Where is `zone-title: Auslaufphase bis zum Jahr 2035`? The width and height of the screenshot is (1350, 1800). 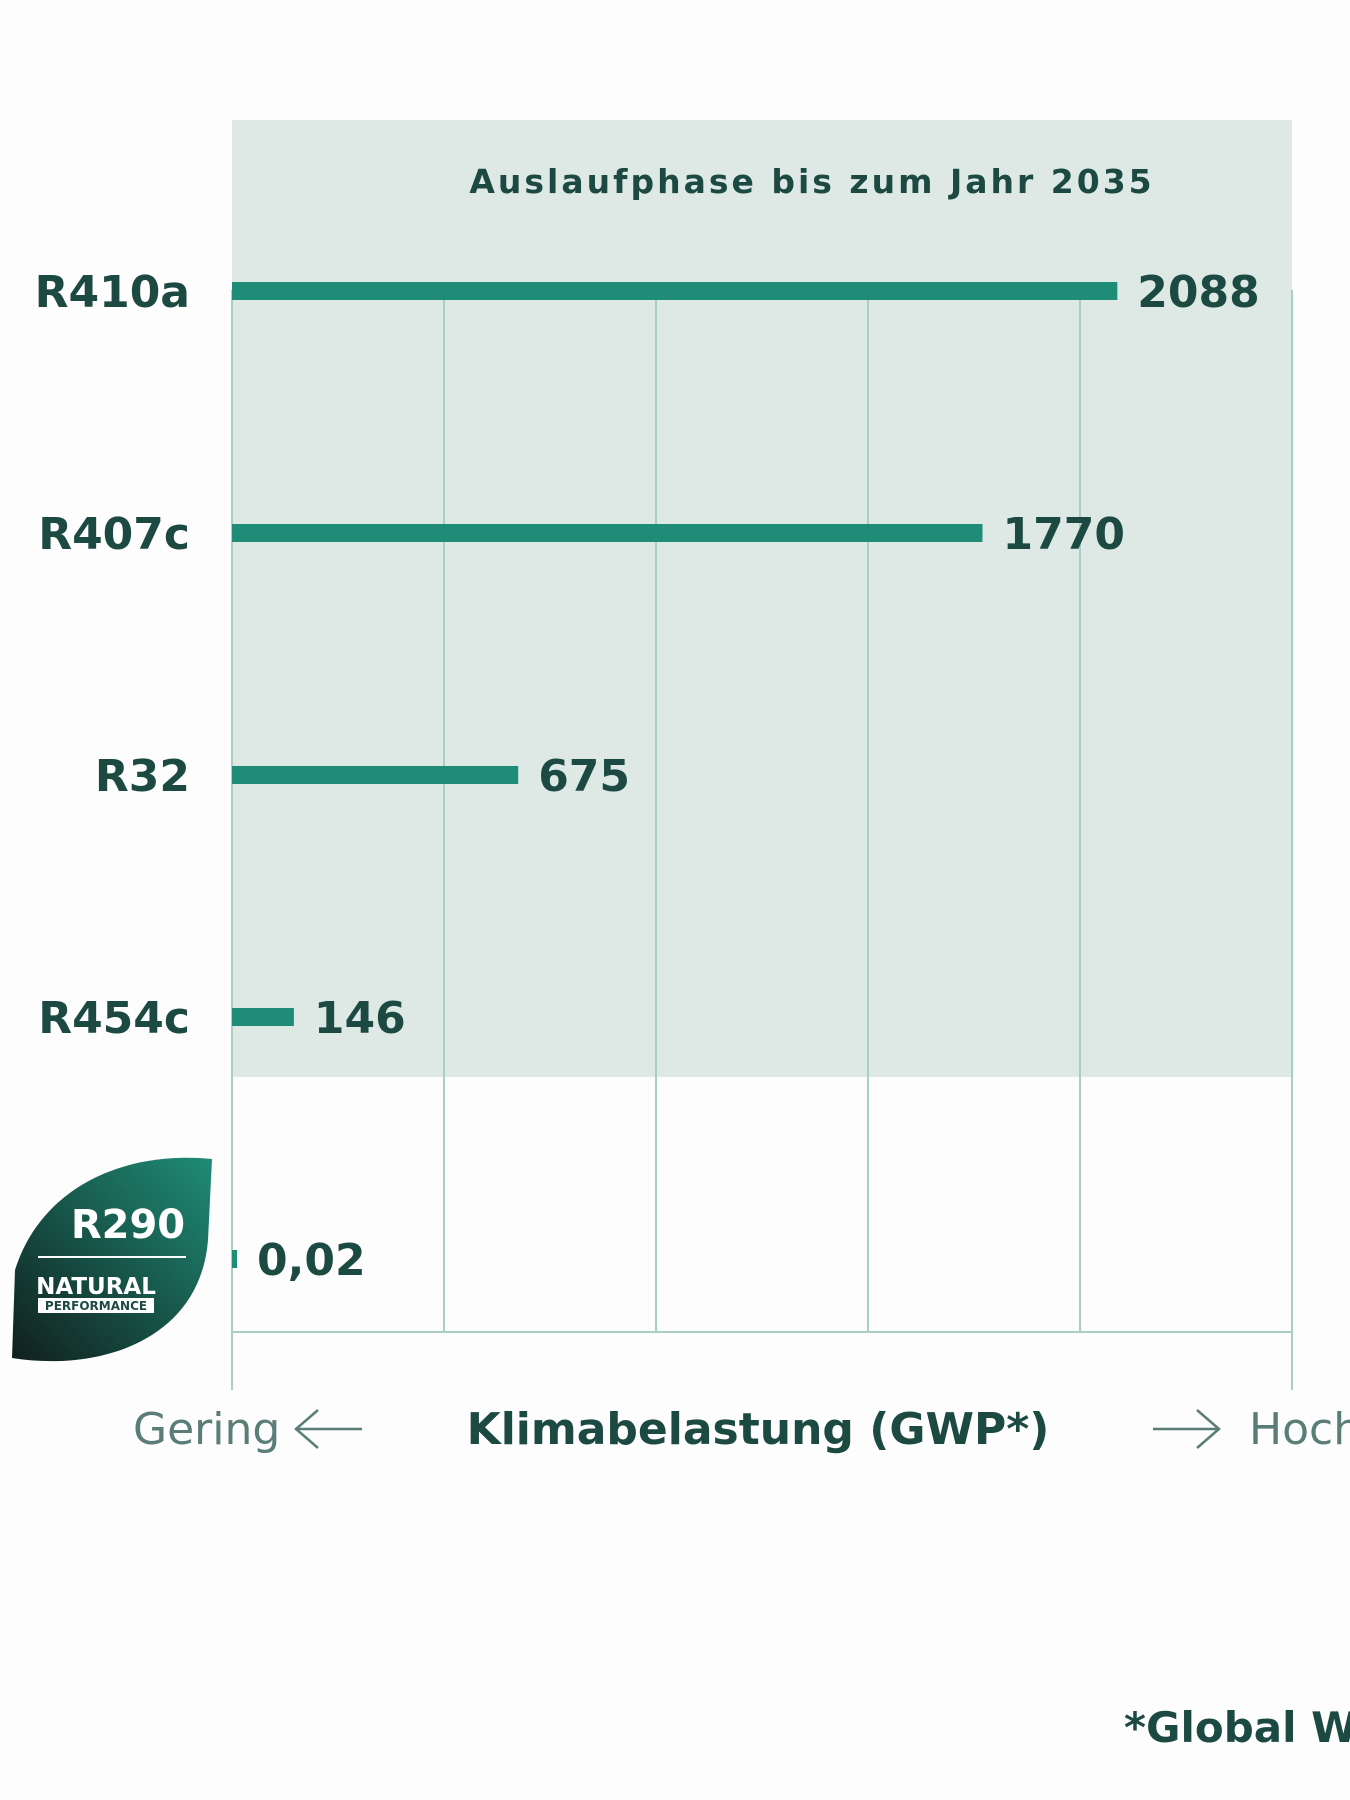 zone-title: Auslaufphase bis zum Jahr 2035 is located at coordinates (811, 181).